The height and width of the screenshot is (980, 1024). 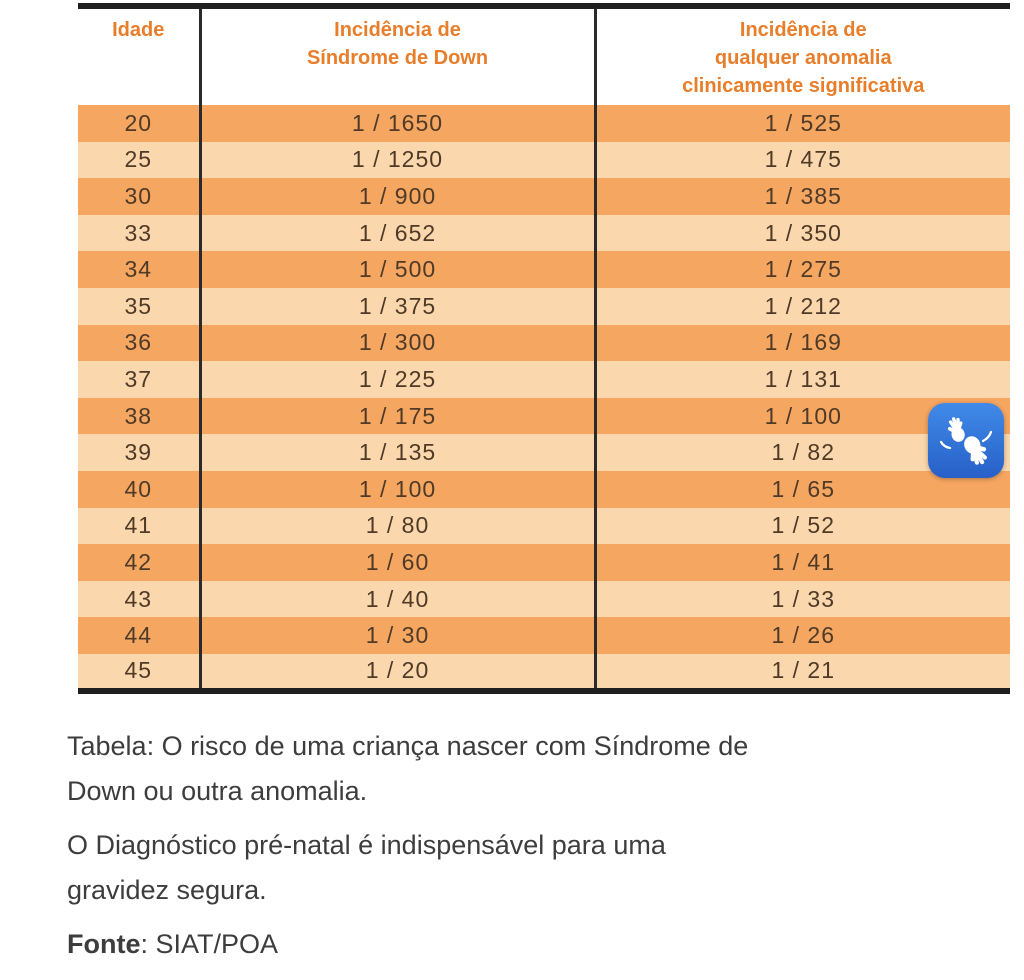 What do you see at coordinates (138, 670) in the screenshot?
I see `idade-cell: 45` at bounding box center [138, 670].